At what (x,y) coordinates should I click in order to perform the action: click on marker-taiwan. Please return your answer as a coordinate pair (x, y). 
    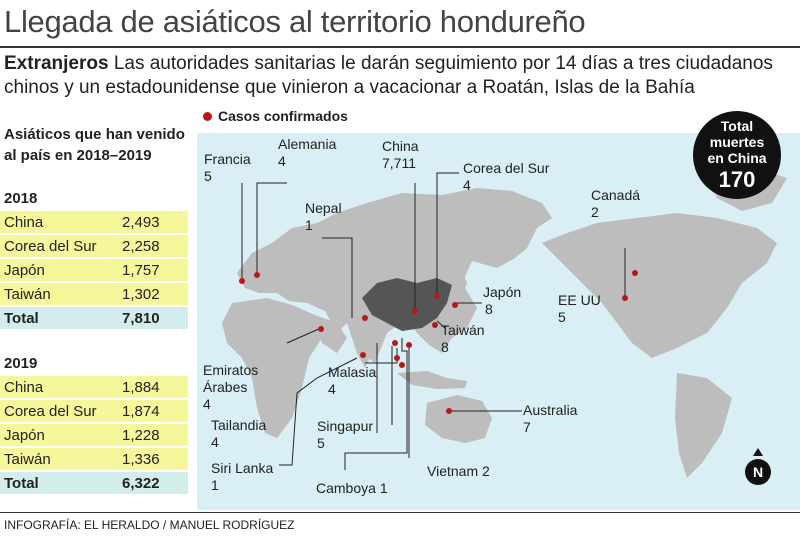
    Looking at the image, I should click on (435, 325).